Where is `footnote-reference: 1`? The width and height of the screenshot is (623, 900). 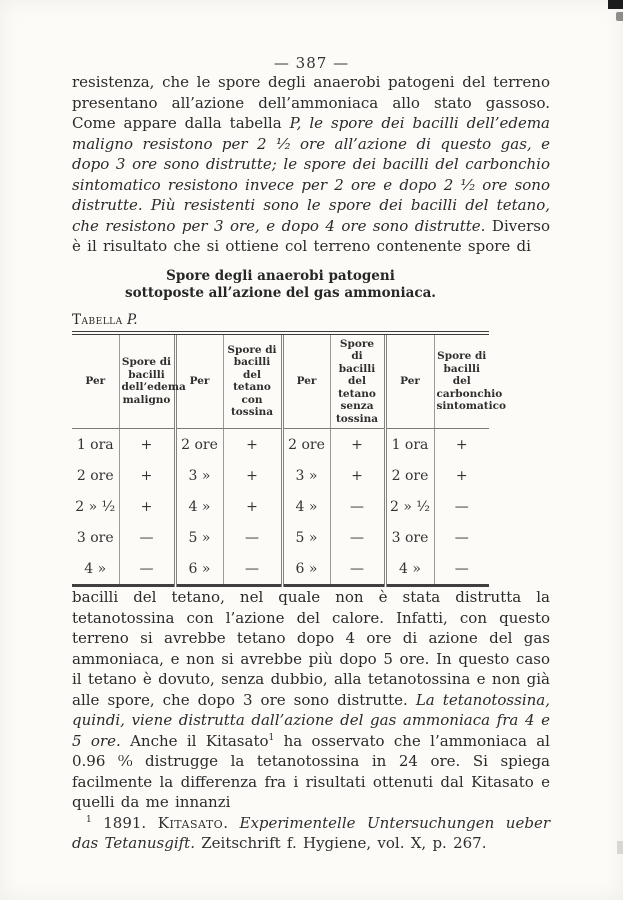 footnote-reference: 1 is located at coordinates (271, 737).